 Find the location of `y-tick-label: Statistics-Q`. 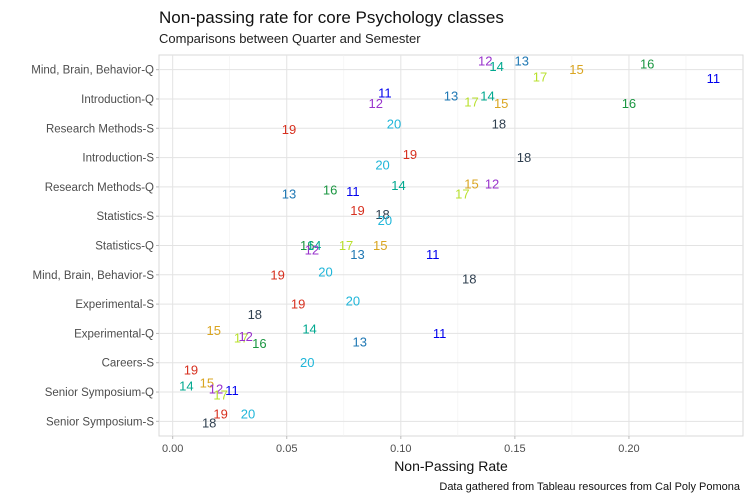

y-tick-label: Statistics-Q is located at coordinates (124, 247).